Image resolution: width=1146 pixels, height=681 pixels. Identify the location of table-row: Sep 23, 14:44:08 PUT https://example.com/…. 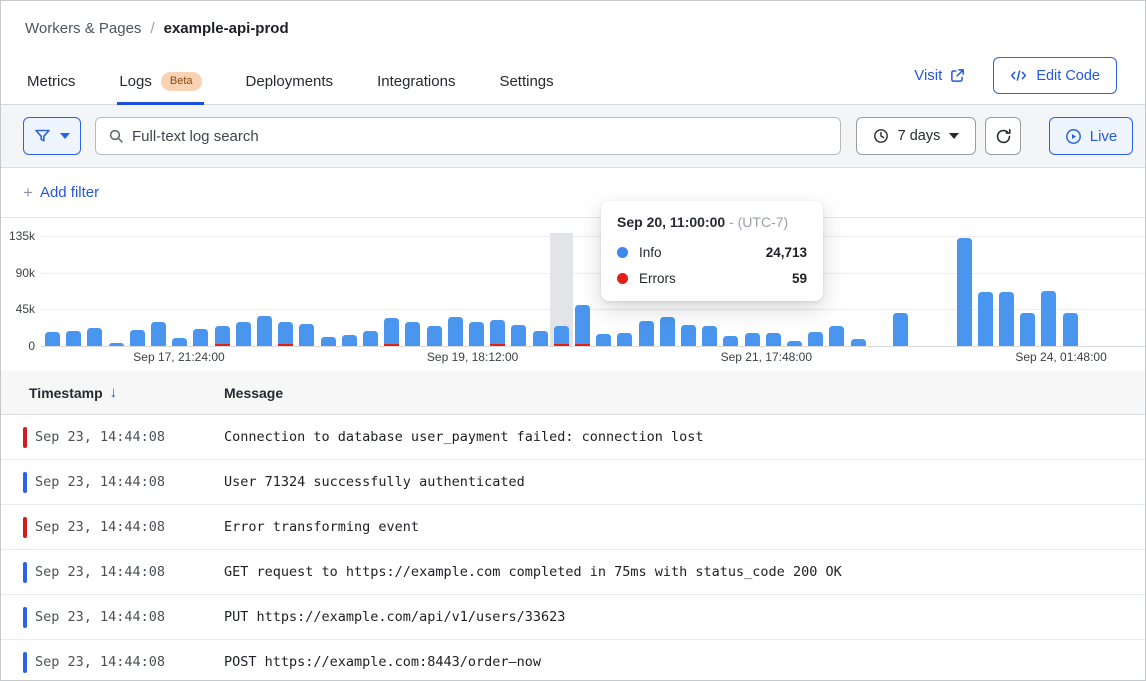
(573, 617).